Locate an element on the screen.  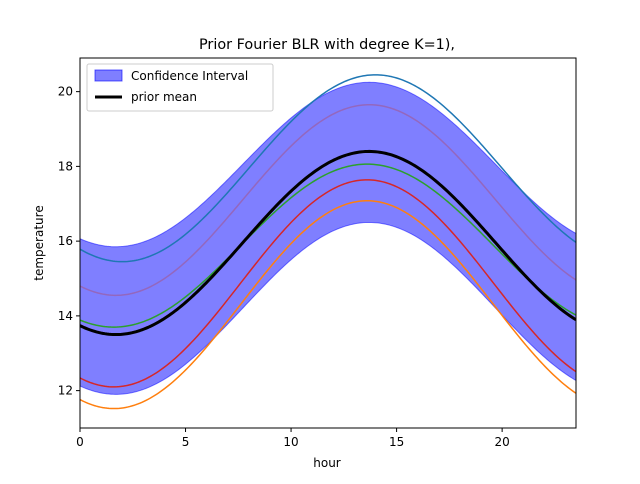
legend-swatch-confidence-interval is located at coordinates (108, 75).